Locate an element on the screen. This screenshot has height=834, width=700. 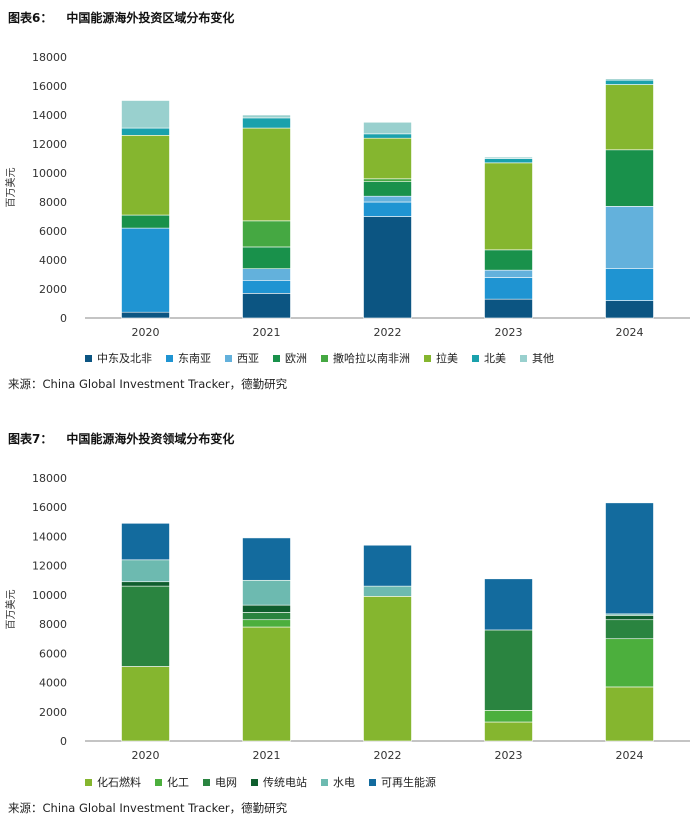
y-tick-label: 6000 is located at coordinates (53, 231).